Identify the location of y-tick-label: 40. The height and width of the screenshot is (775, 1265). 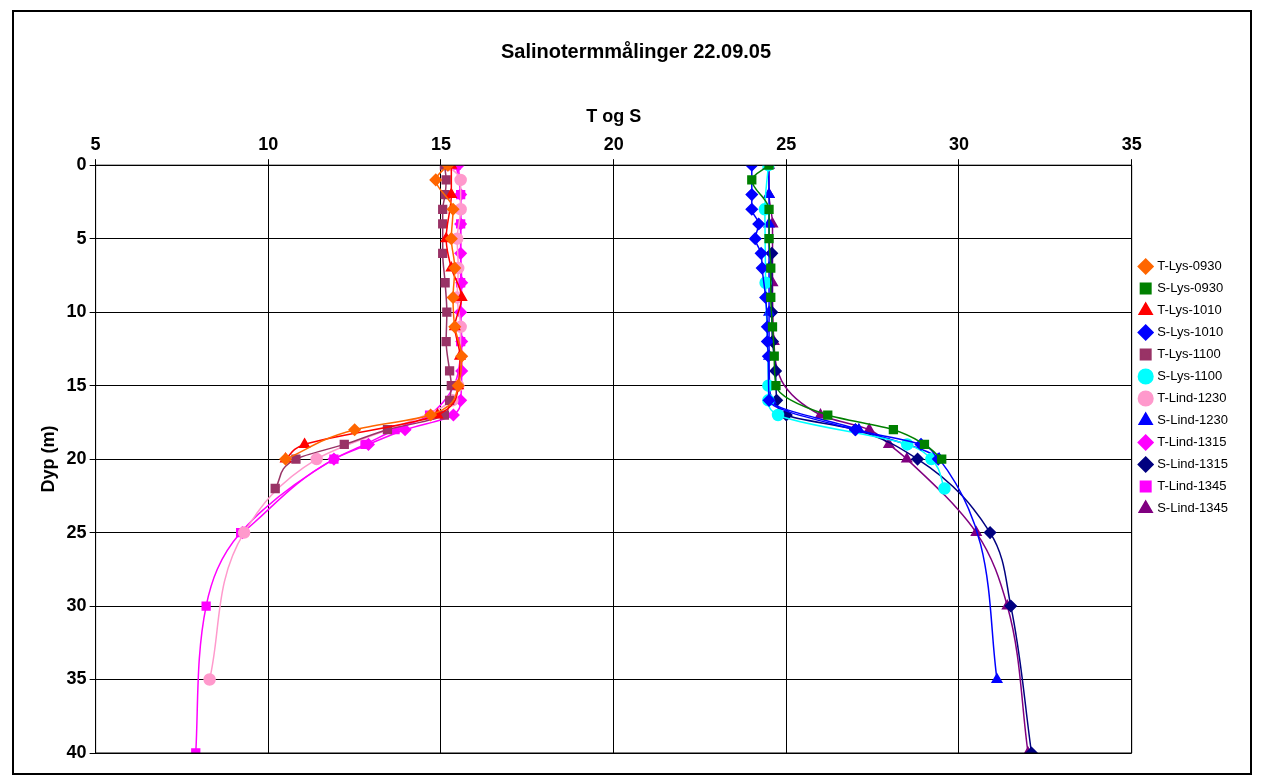
(76, 751).